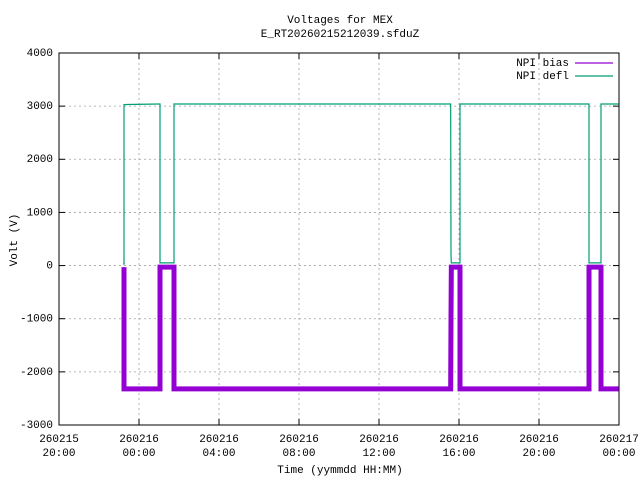 This screenshot has width=640, height=480. Describe the element at coordinates (36, 320) in the screenshot. I see `y-tick-label: -1000` at that location.